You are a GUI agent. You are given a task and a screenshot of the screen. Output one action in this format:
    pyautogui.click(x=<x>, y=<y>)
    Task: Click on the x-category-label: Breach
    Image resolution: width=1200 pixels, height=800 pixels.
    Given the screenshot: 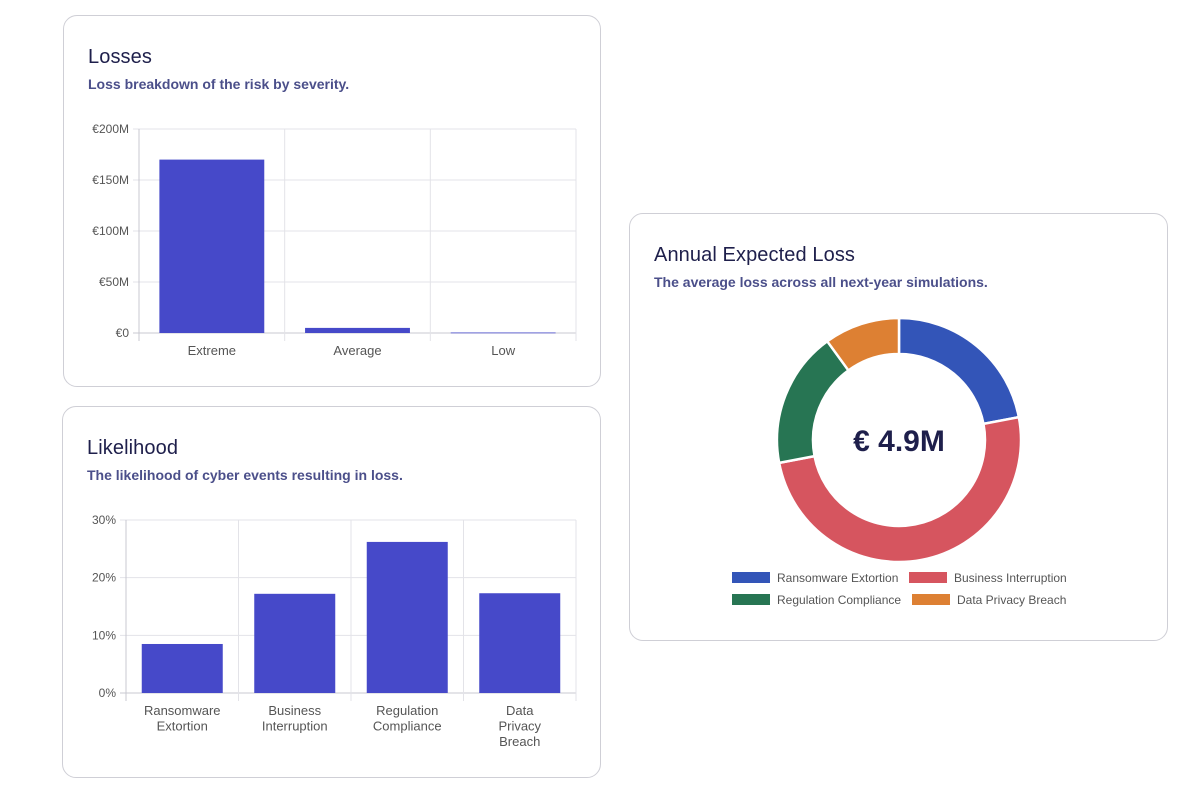 What is the action you would take?
    pyautogui.click(x=519, y=741)
    